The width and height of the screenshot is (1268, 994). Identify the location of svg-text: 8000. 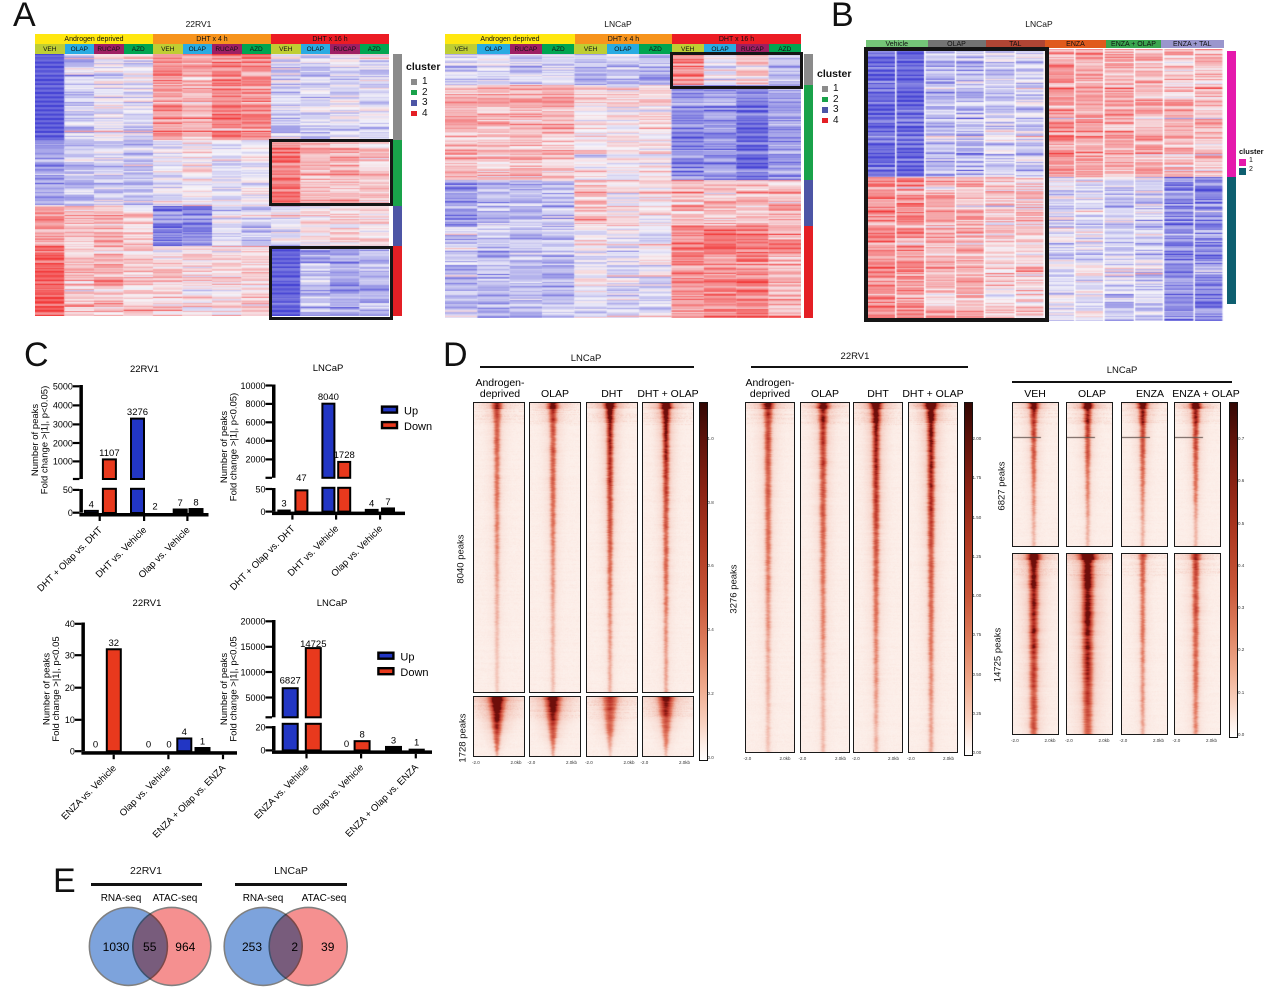
(255, 404).